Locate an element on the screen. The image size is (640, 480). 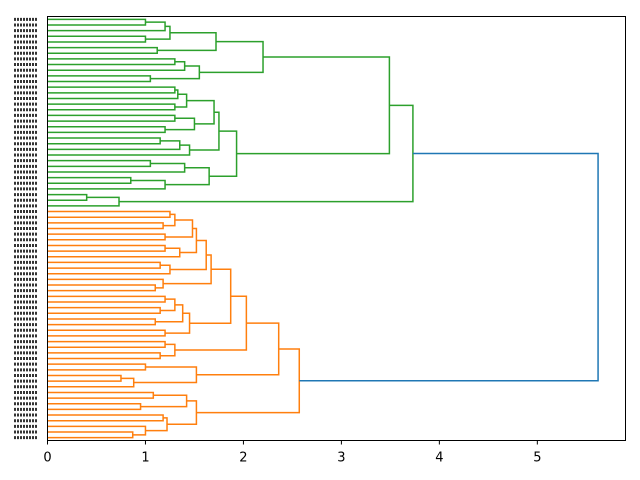
x-tick-label: 4 is located at coordinates (439, 458).